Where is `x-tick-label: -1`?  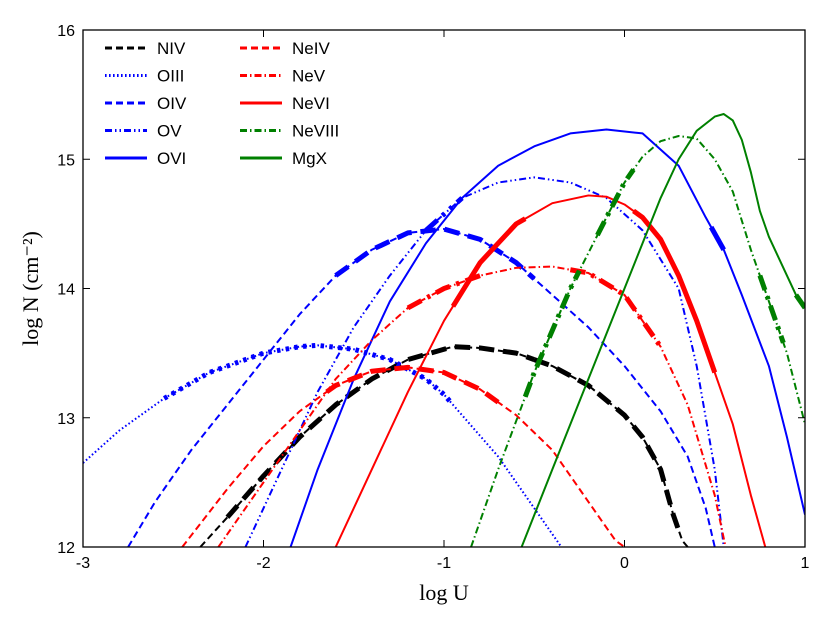 x-tick-label: -1 is located at coordinates (444, 563).